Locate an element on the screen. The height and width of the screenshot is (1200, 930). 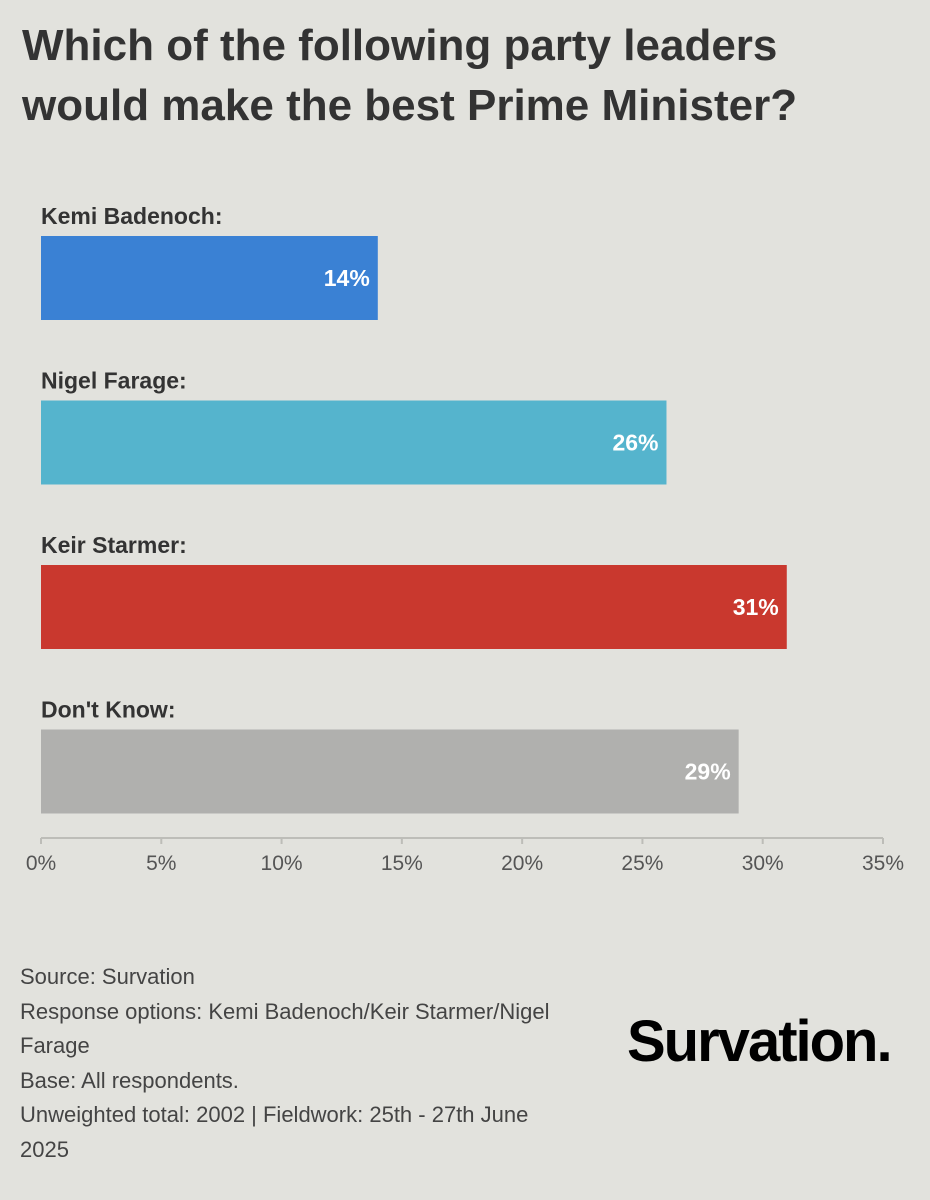
value-label: 29% is located at coordinates (708, 772).